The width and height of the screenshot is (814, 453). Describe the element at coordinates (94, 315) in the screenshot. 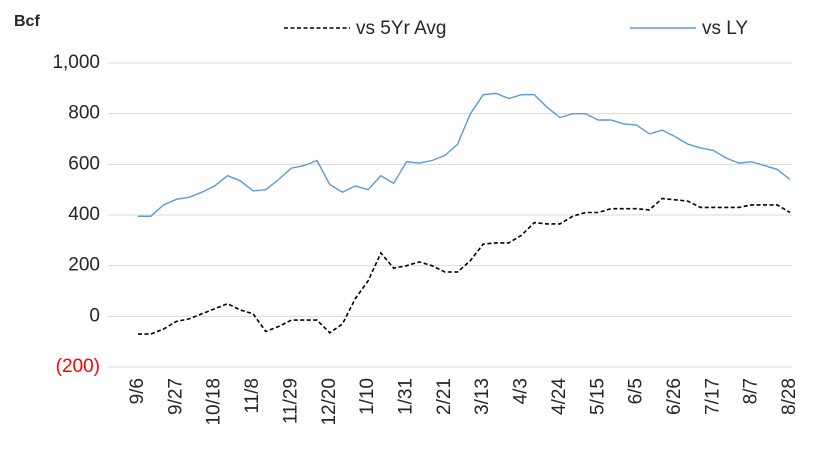

I see `y-tick-label: 0` at that location.